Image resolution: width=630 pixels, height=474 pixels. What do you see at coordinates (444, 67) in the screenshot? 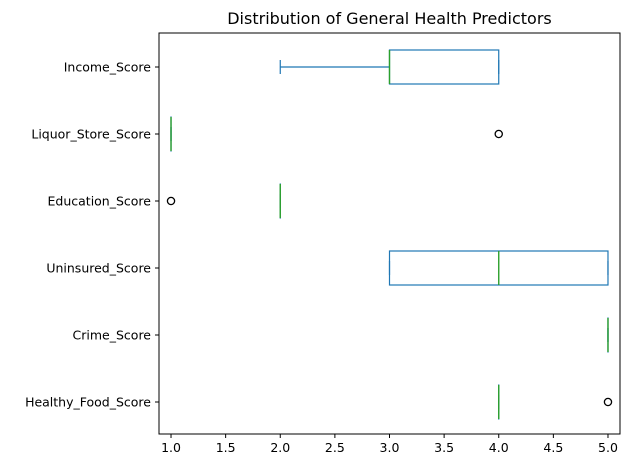
I see `box` at bounding box center [444, 67].